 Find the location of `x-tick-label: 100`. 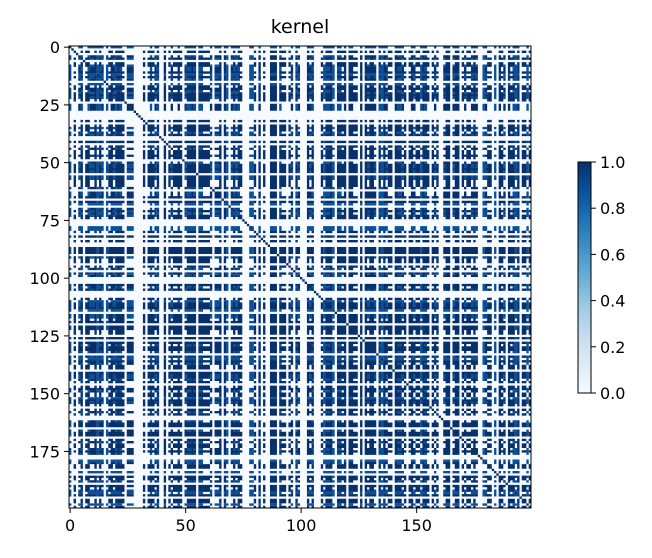

x-tick-label: 100 is located at coordinates (301, 525).